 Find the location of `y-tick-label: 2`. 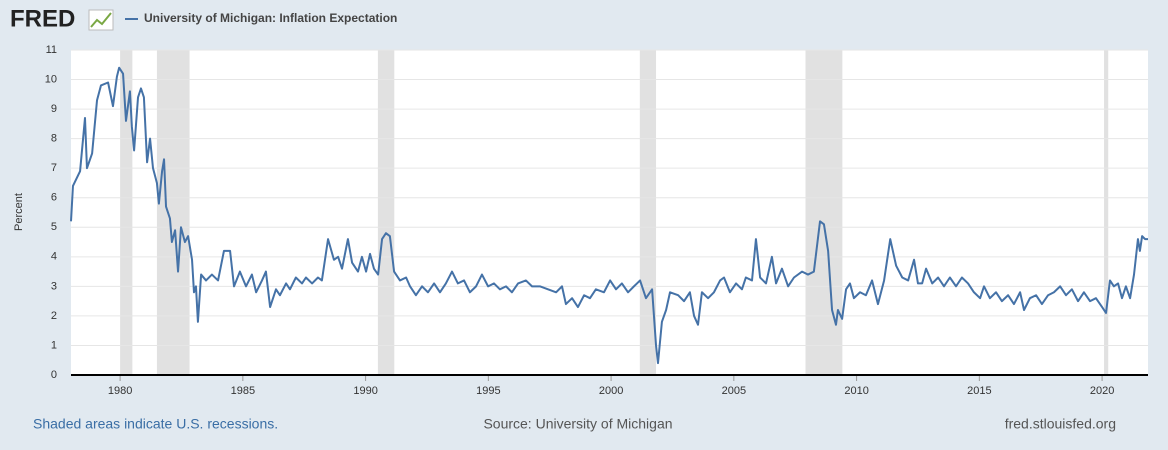

y-tick-label: 2 is located at coordinates (54, 316).